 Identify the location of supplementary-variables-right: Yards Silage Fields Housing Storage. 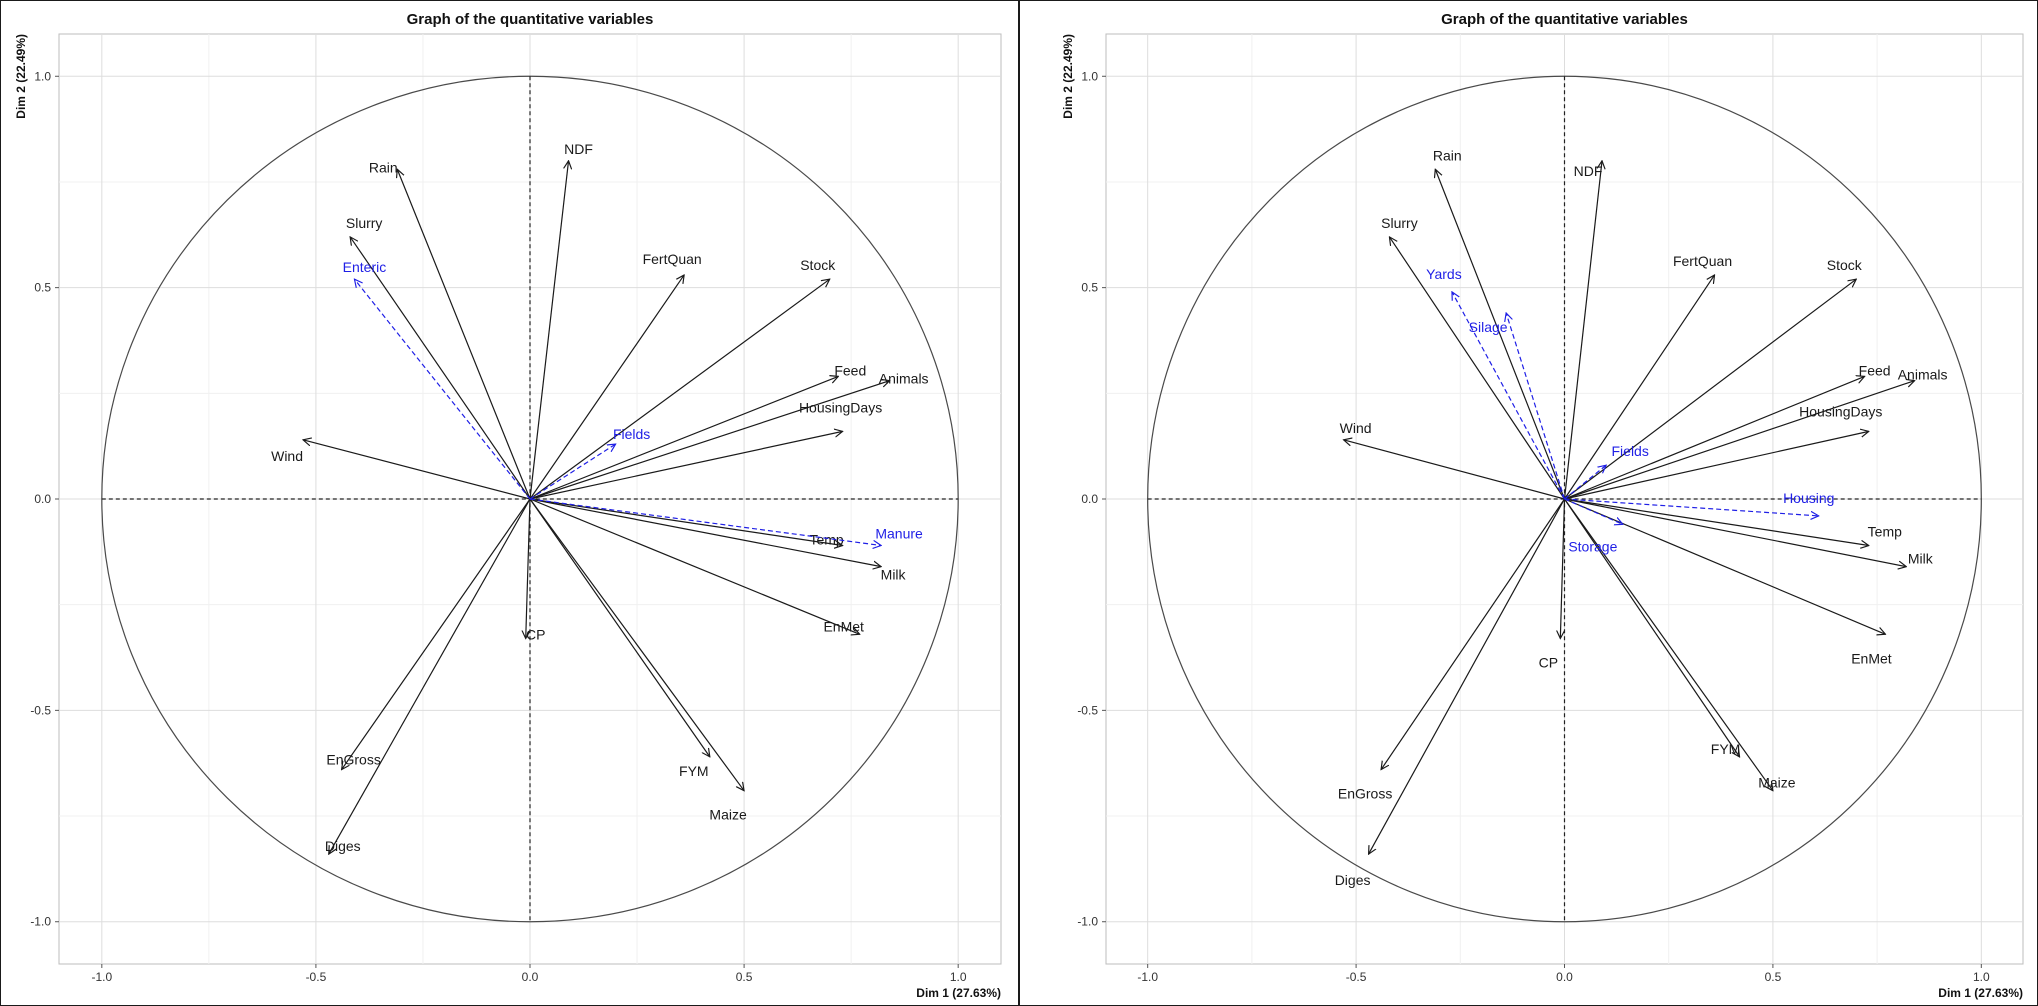
(1630, 410).